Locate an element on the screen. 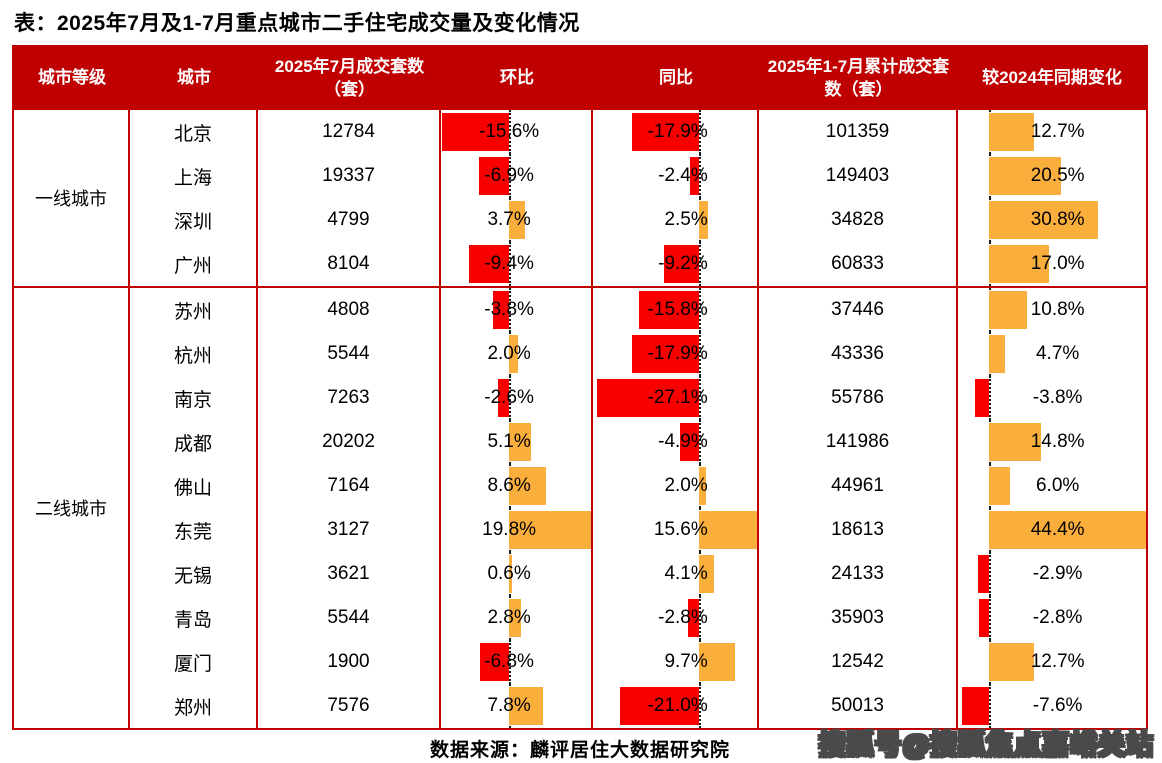 Image resolution: width=1162 pixels, height=763 pixels. yoy-bar-cell: -17.9% is located at coordinates (676, 354).